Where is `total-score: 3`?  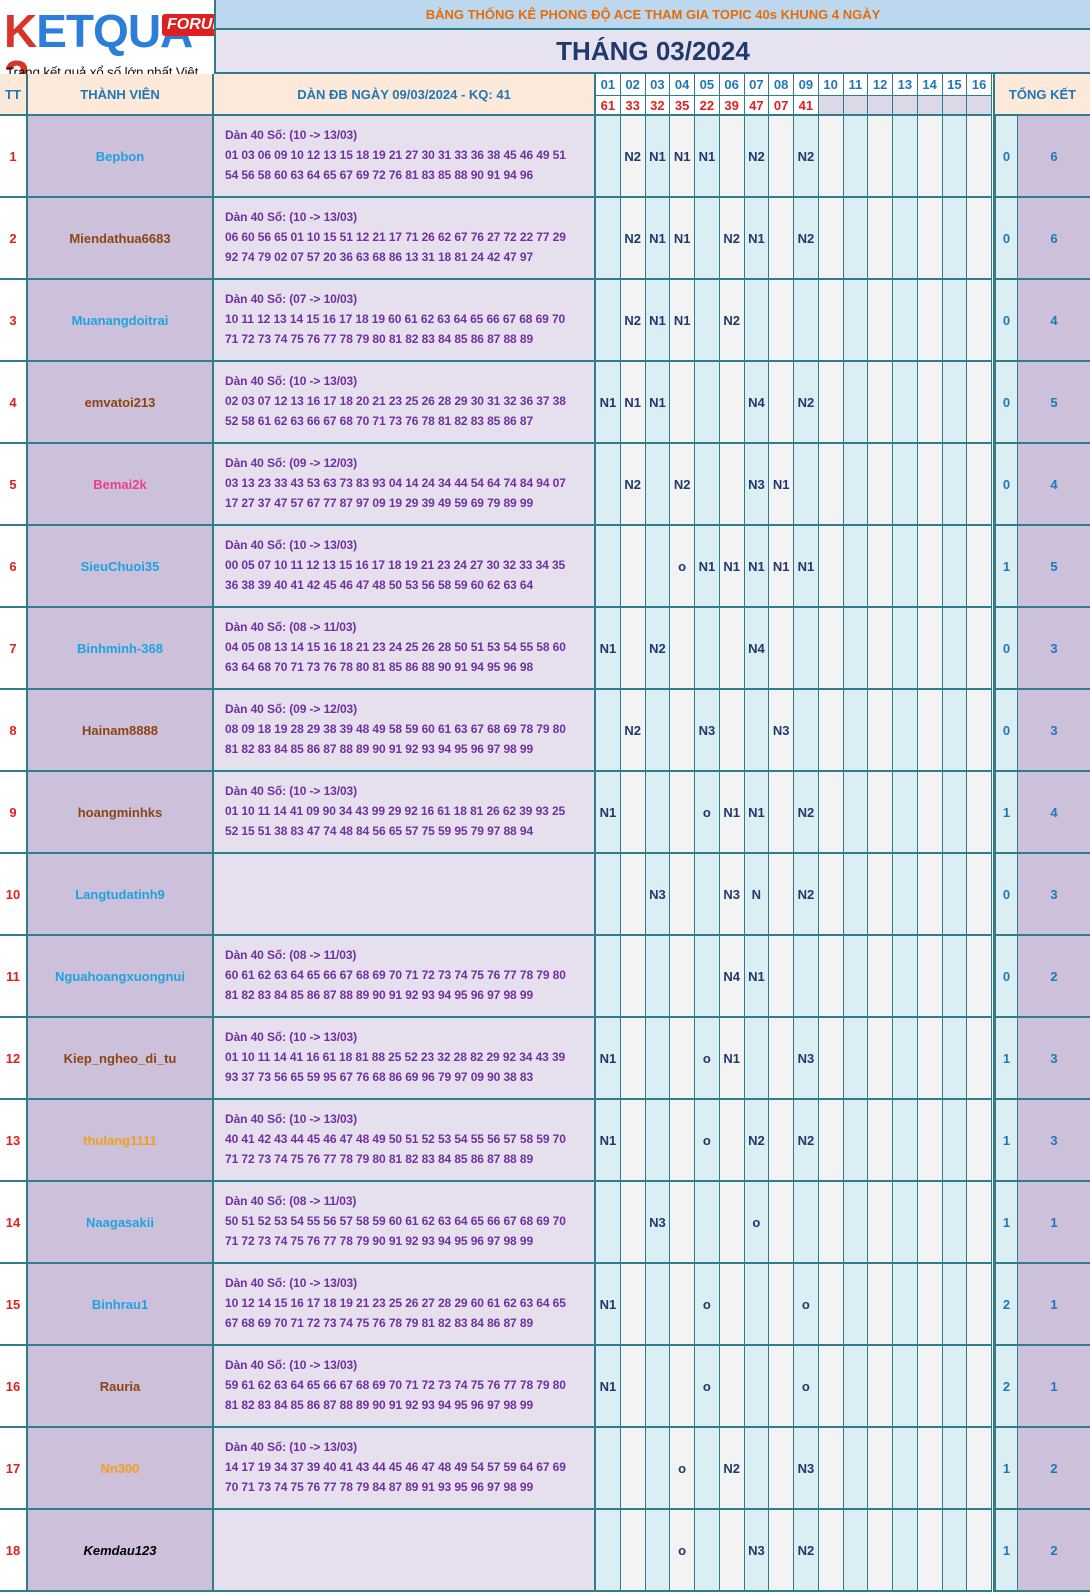 total-score: 3 is located at coordinates (1054, 649).